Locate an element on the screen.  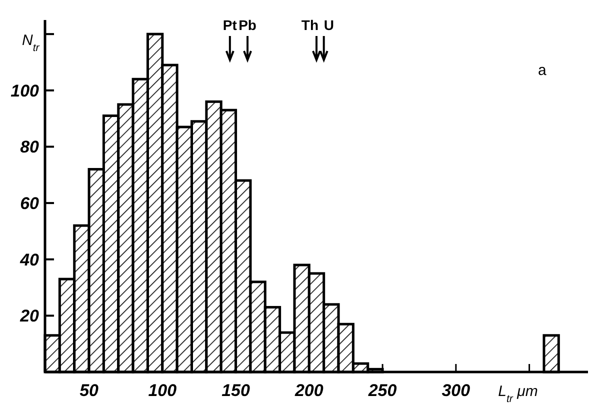
x-tick-label: 300 is located at coordinates (456, 390).